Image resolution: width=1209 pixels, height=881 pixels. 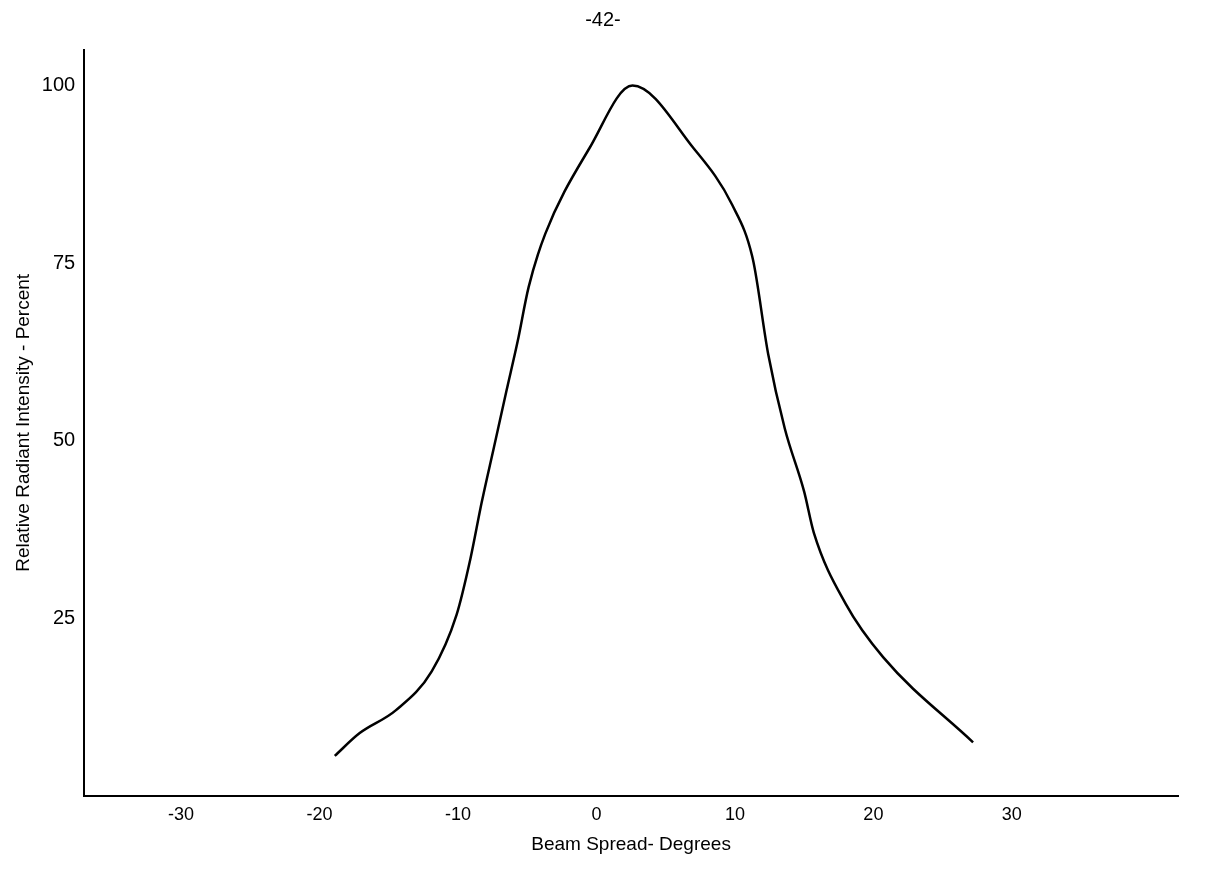 I want to click on y-tick-label: 75, so click(x=64, y=261).